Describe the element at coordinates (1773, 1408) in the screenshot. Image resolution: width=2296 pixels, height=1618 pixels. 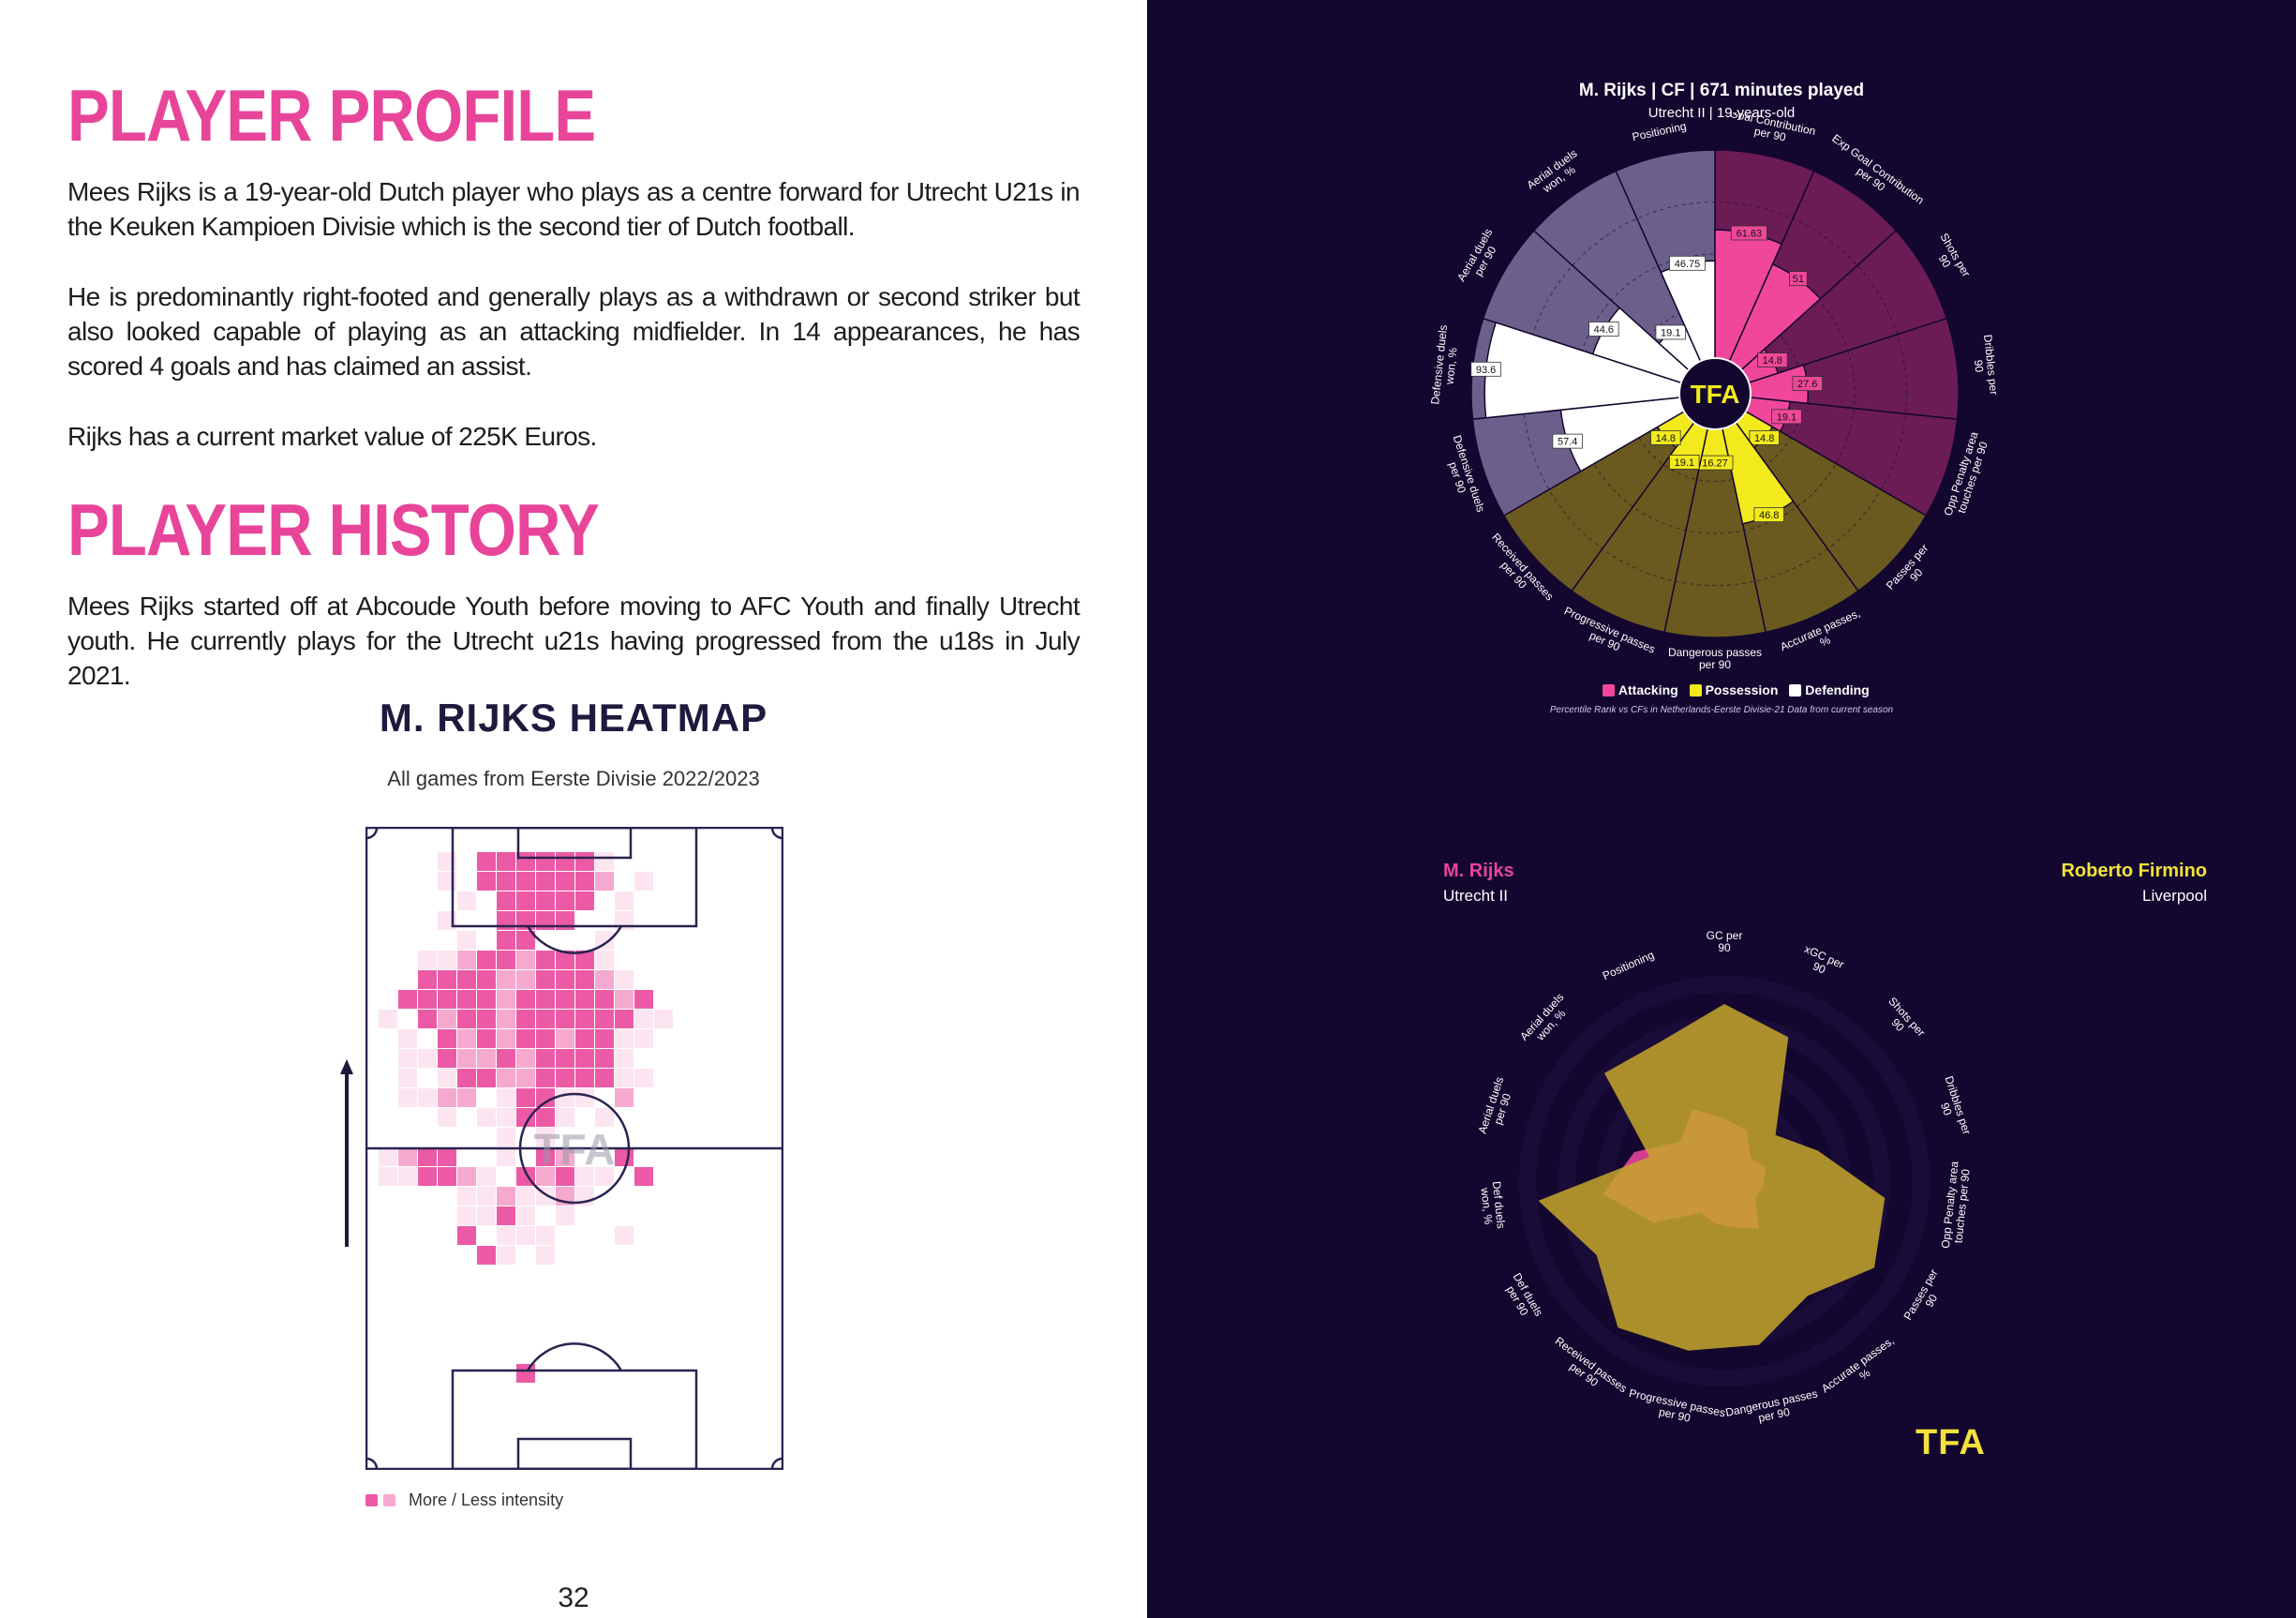
I see `radar-axis-label: Dangerous passesper 90` at that location.